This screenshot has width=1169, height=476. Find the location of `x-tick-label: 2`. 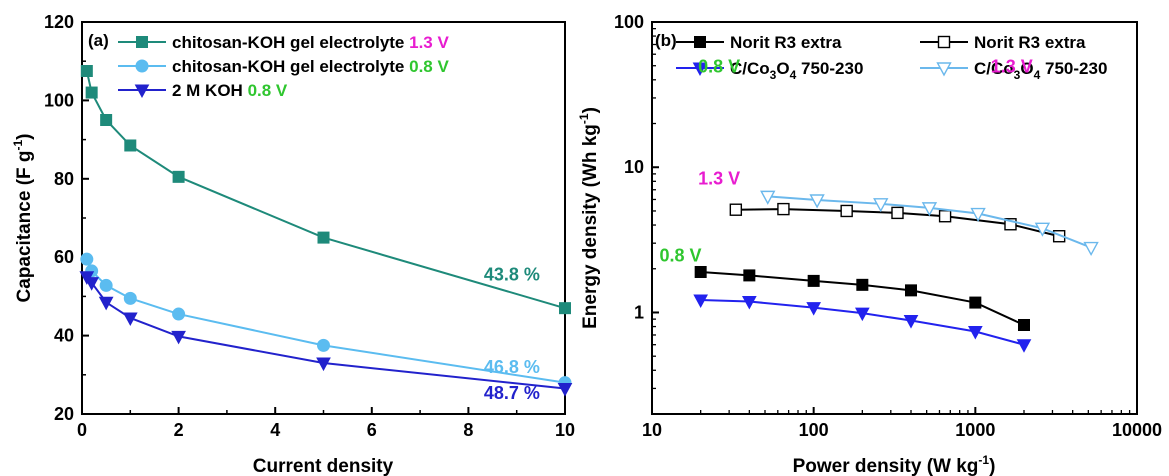

x-tick-label: 2 is located at coordinates (179, 430).